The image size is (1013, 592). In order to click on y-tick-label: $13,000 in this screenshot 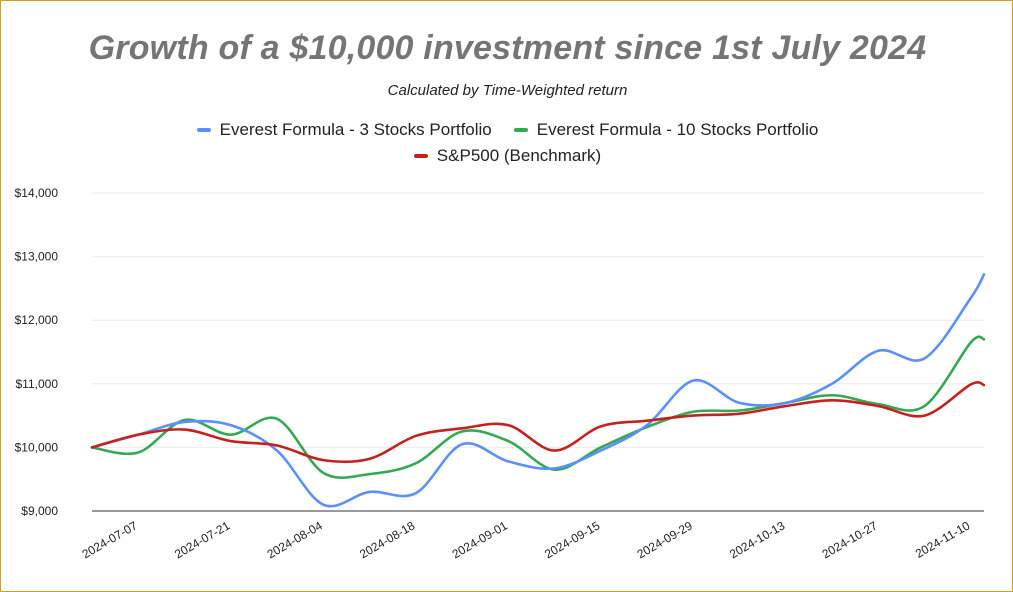, I will do `click(37, 257)`.